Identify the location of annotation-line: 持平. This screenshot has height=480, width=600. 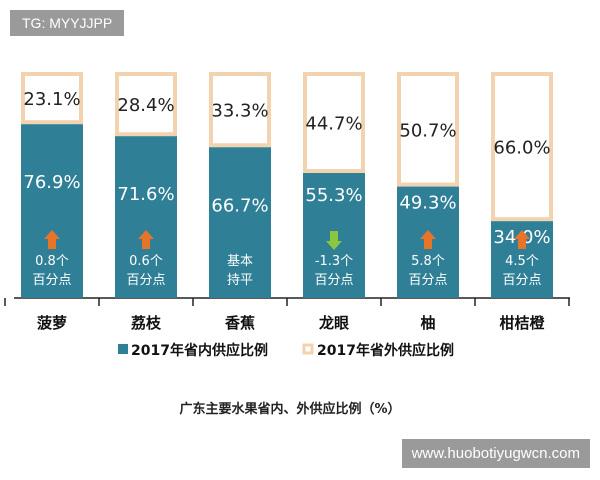
(240, 280).